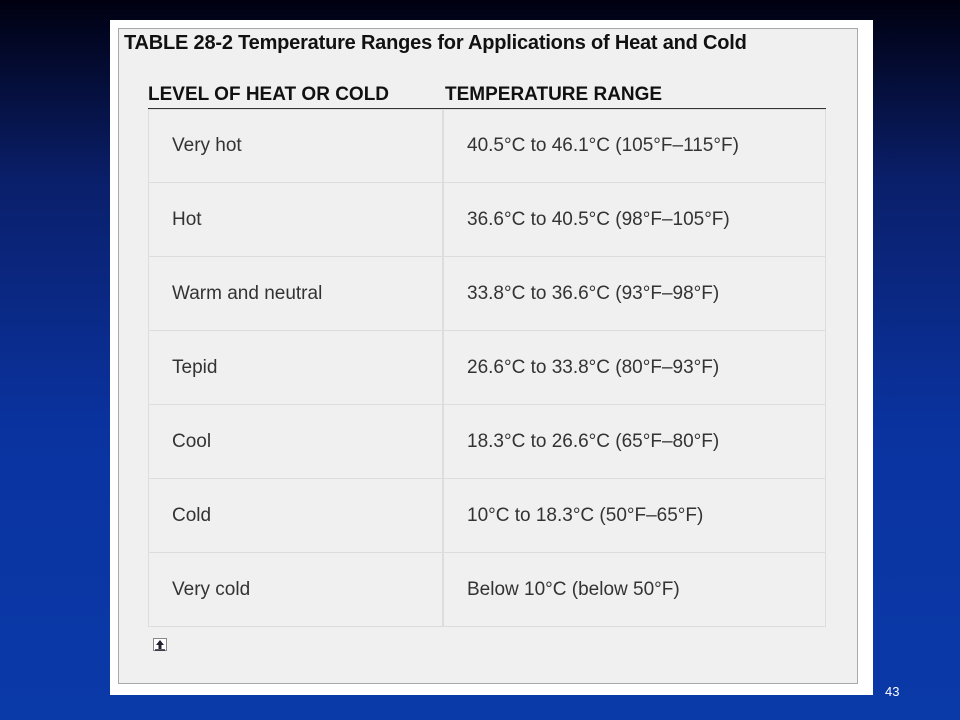 This screenshot has width=960, height=720. What do you see at coordinates (269, 94) in the screenshot?
I see `header-cell: LEVEL OF HEAT OR COLD` at bounding box center [269, 94].